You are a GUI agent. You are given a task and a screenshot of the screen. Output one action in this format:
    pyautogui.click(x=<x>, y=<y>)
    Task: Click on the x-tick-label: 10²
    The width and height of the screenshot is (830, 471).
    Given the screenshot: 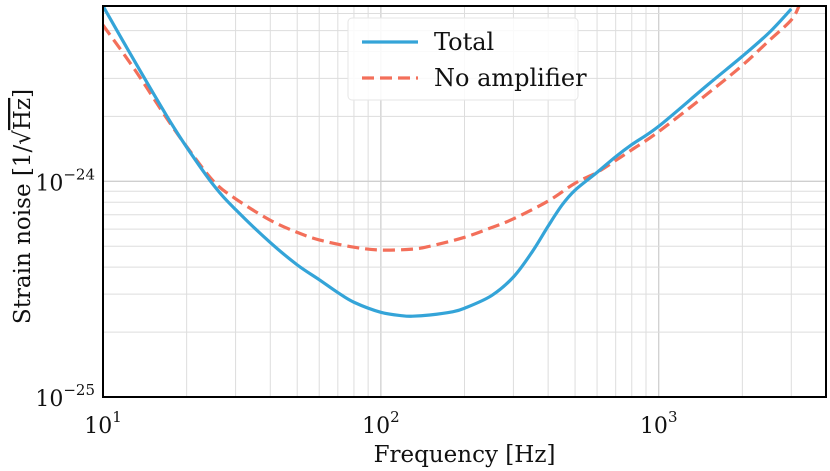 What is the action you would take?
    pyautogui.click(x=381, y=423)
    